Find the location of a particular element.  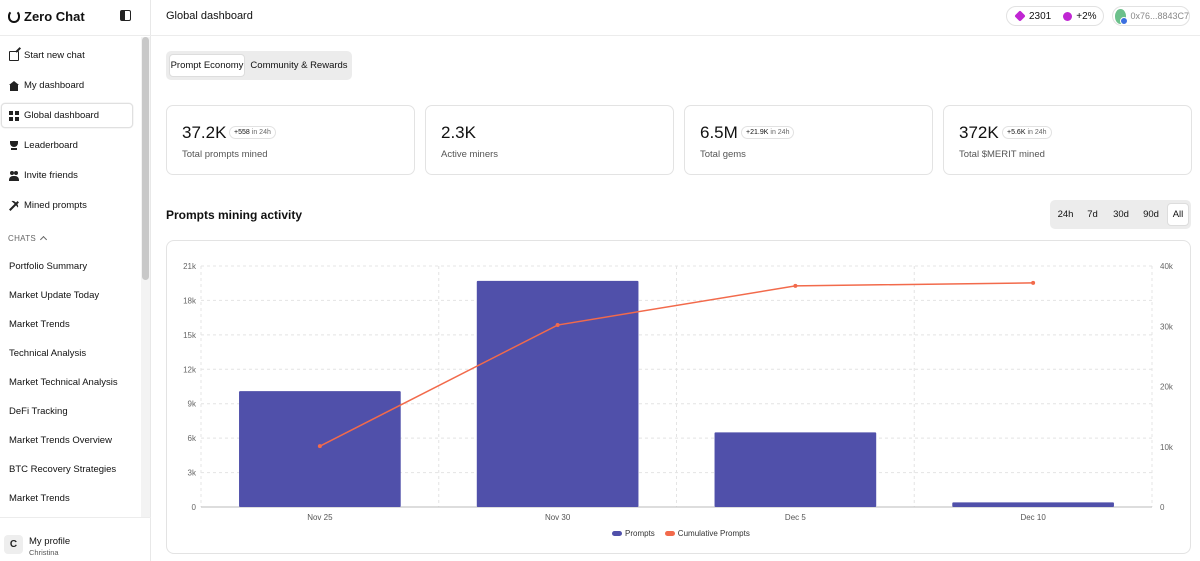

logo-row: Zero Chat is located at coordinates (75, 18).